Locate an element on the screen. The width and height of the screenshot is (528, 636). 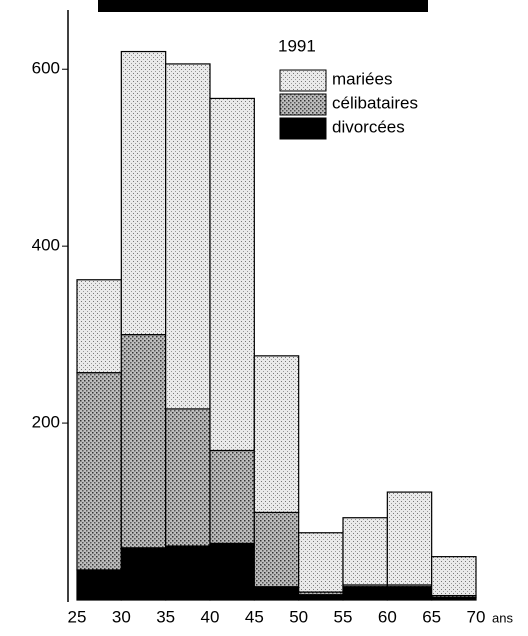
x-tick-label: 25 is located at coordinates (77, 616).